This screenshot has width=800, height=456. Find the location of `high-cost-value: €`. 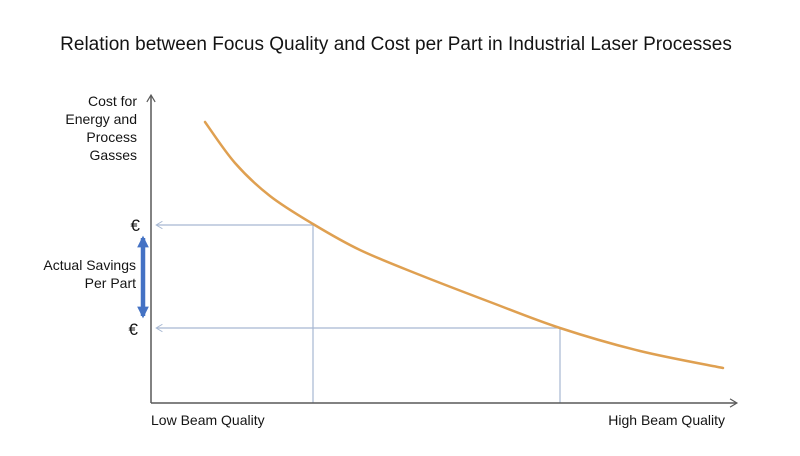

high-cost-value: € is located at coordinates (135, 225).